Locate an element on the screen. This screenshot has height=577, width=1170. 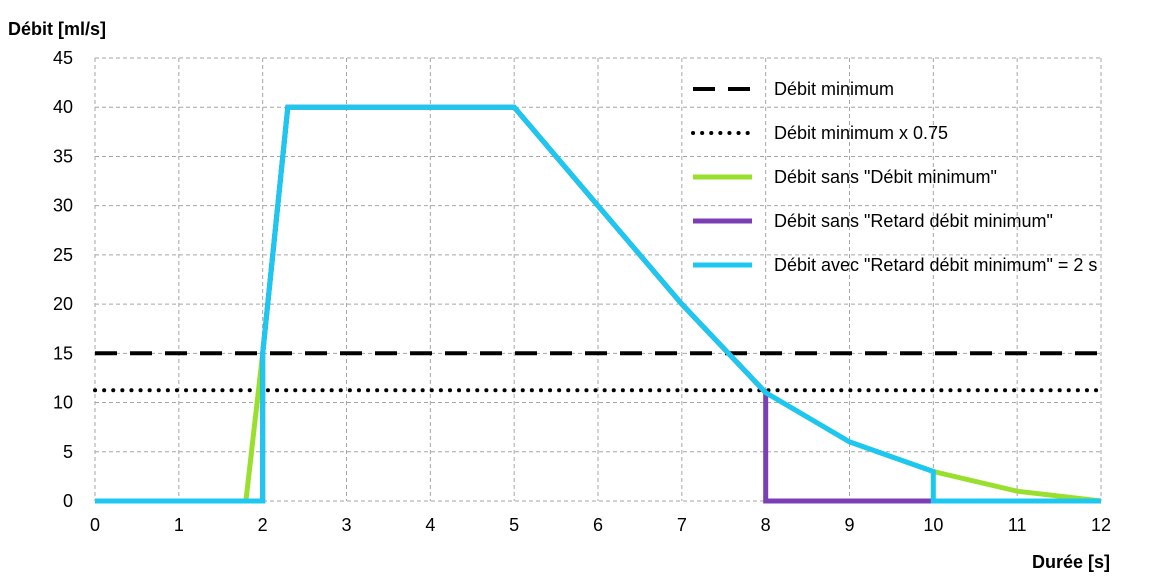
x-tick-label: 6 is located at coordinates (598, 525).